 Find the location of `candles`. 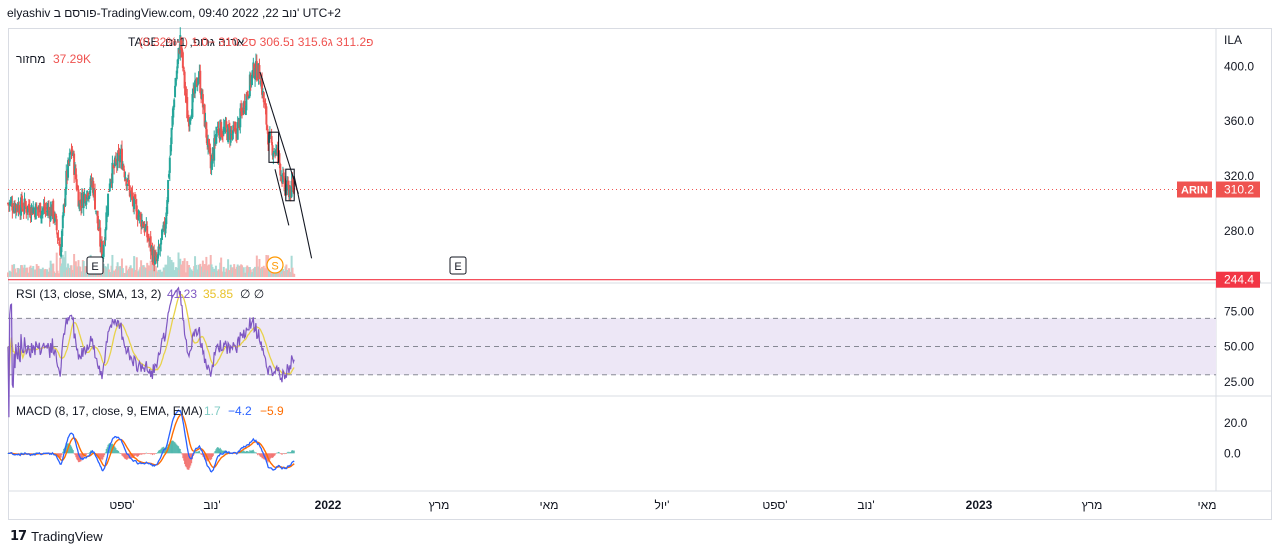

candles is located at coordinates (151, 149).